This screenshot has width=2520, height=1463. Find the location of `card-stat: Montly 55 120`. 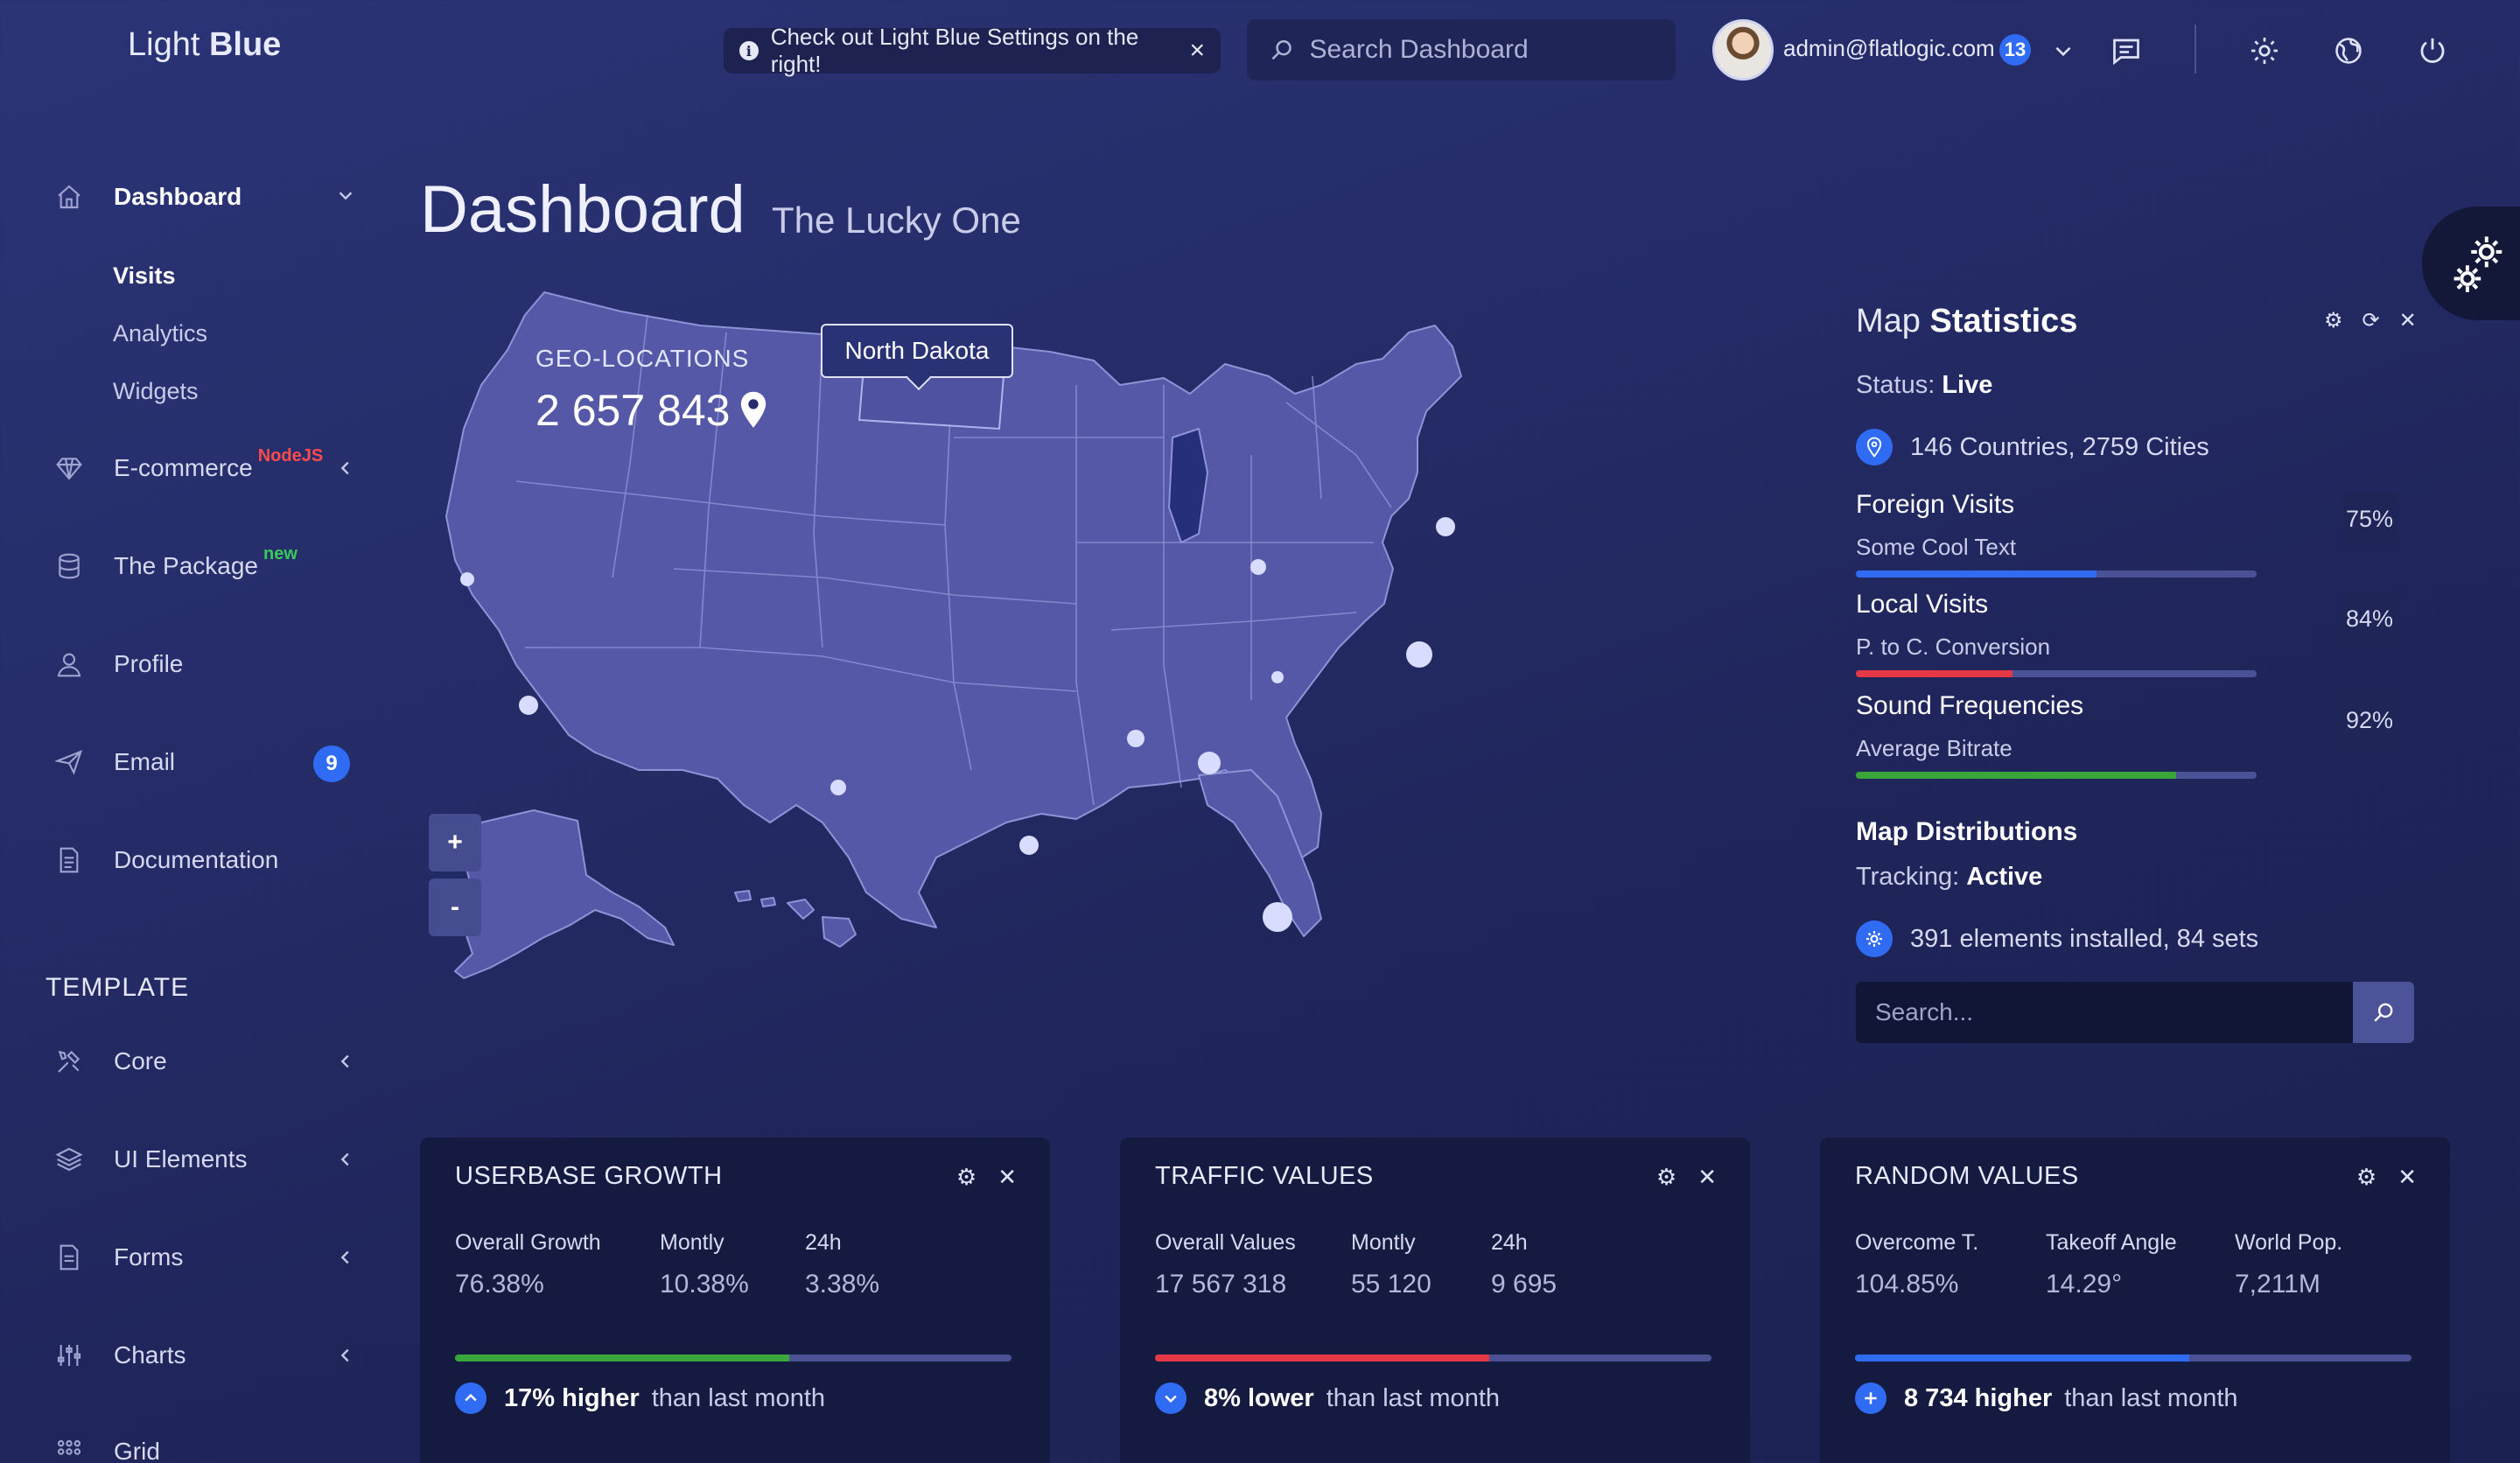

card-stat: Montly 55 120 is located at coordinates (1391, 1264).